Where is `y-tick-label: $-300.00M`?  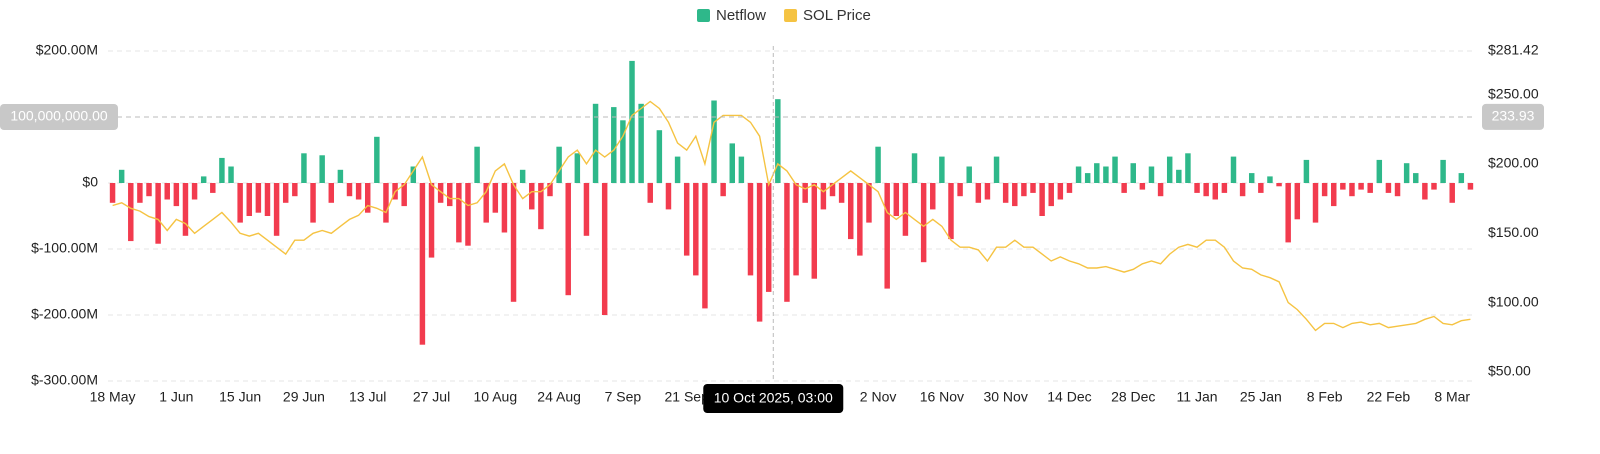 y-tick-label: $-300.00M is located at coordinates (64, 380).